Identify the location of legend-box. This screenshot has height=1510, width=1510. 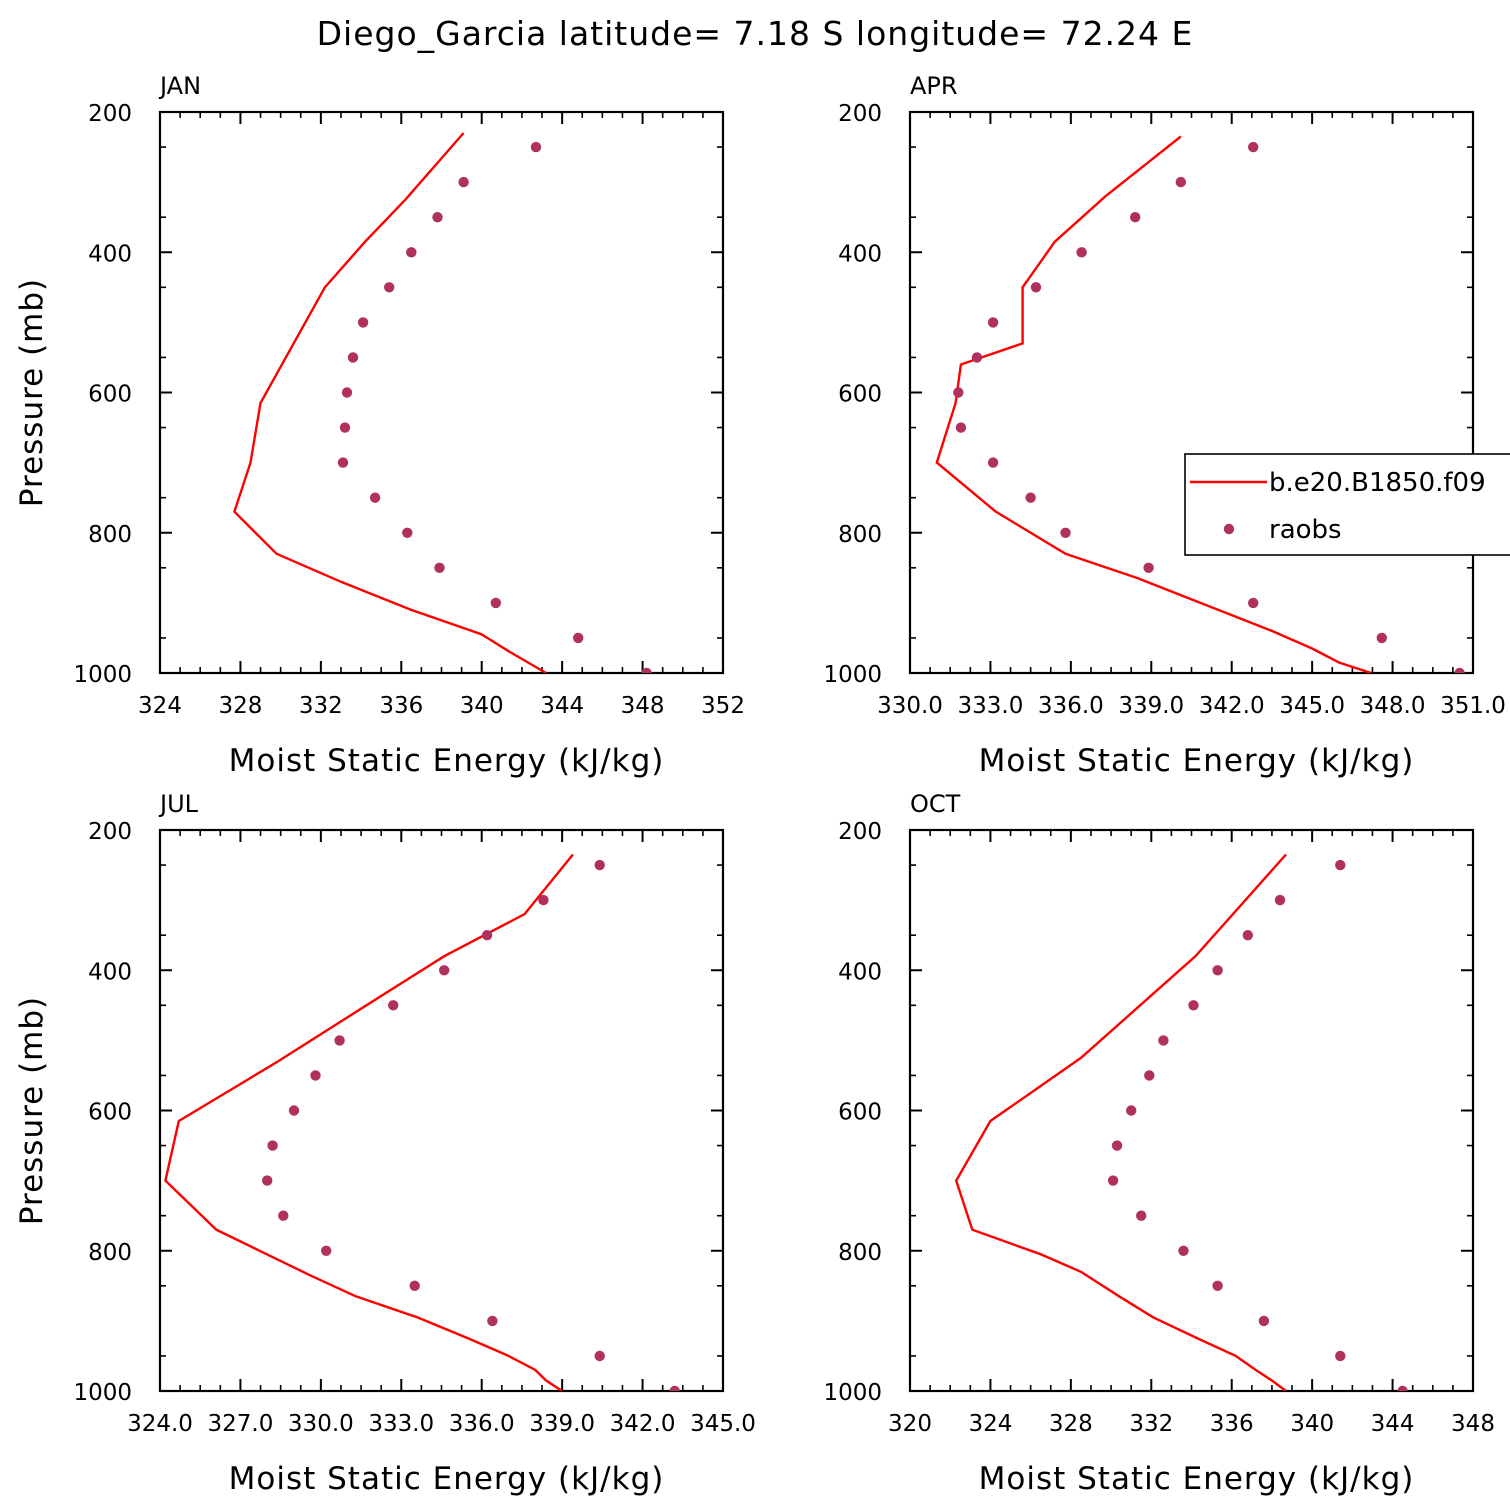
(1347, 504).